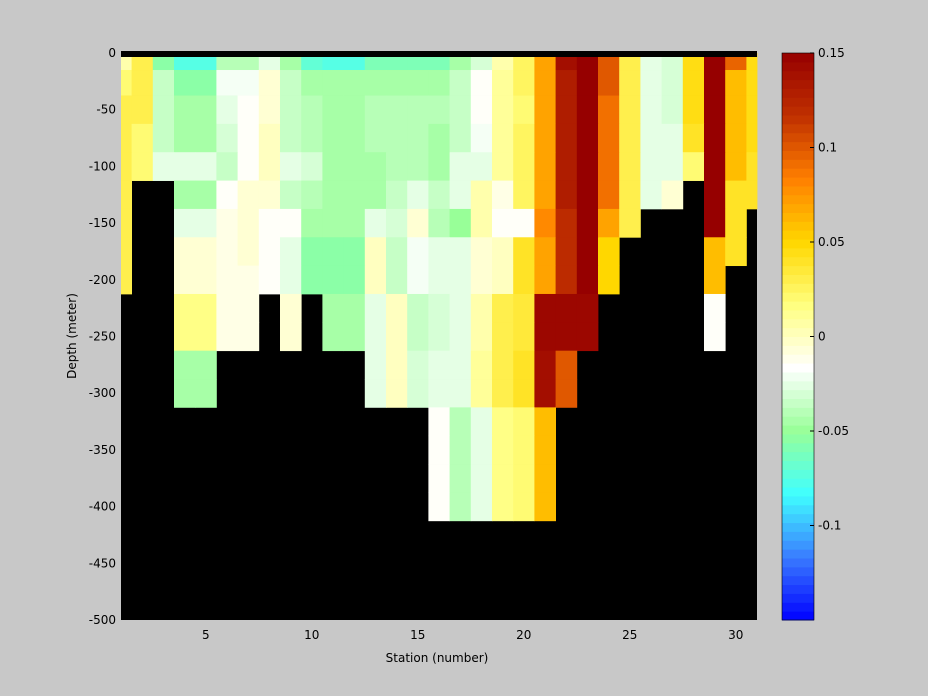 The width and height of the screenshot is (928, 696). What do you see at coordinates (827, 148) in the screenshot?
I see `colorbar-tick-label: 0.1` at bounding box center [827, 148].